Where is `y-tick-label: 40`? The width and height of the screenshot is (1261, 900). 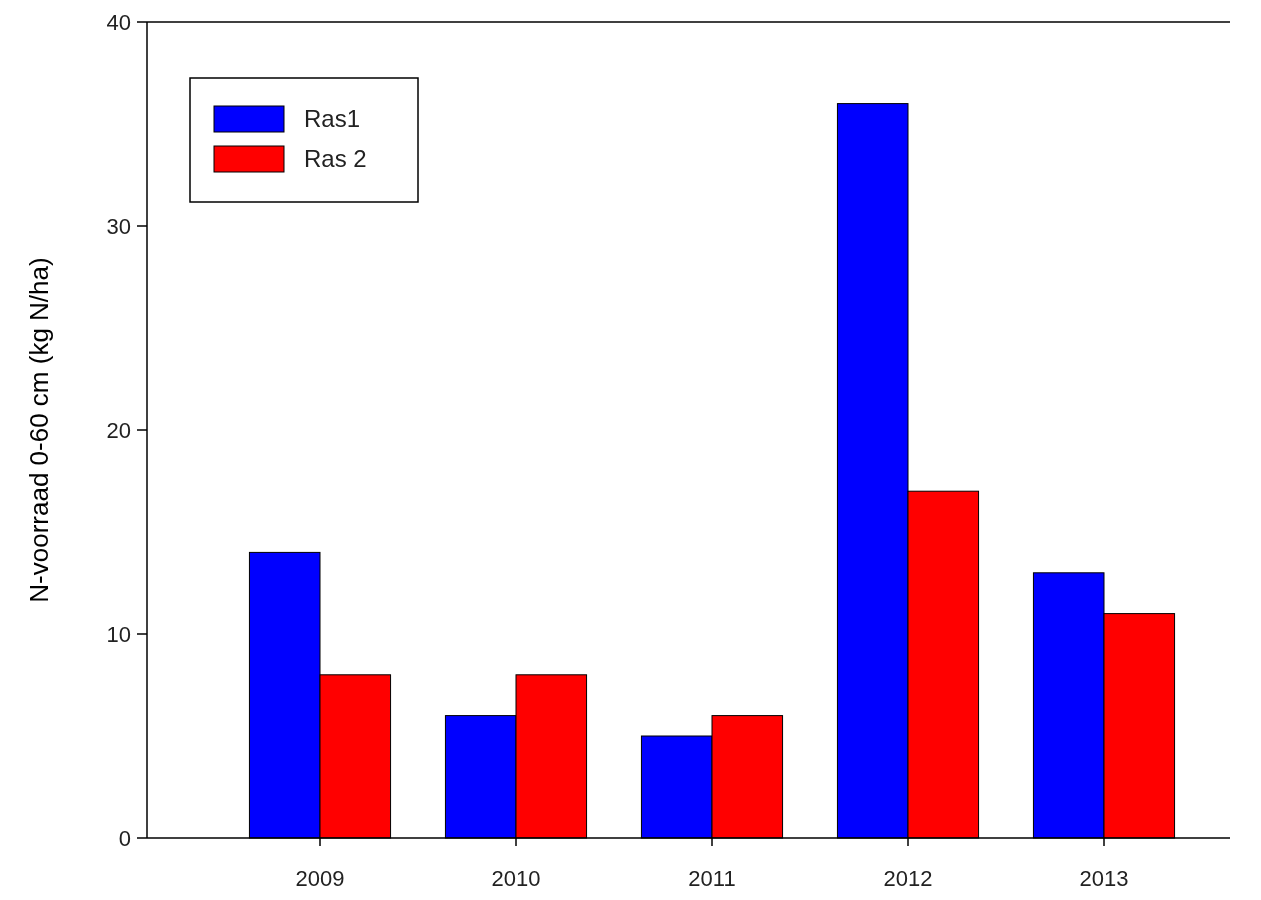
y-tick-label: 40 is located at coordinates (118, 22).